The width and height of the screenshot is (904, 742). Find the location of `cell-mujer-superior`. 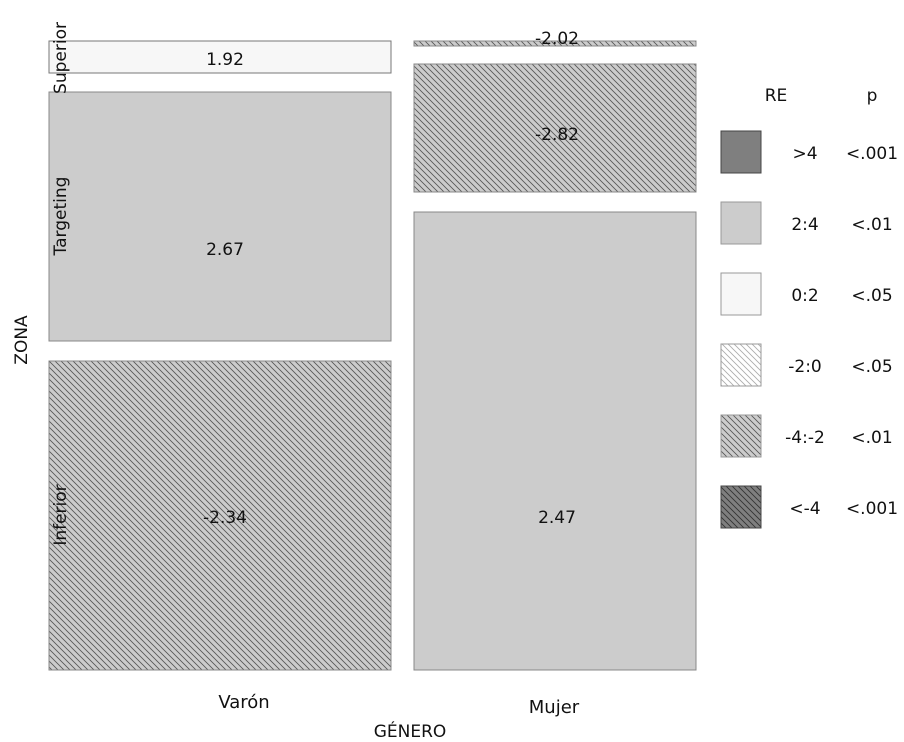

cell-mujer-superior is located at coordinates (555, 43).